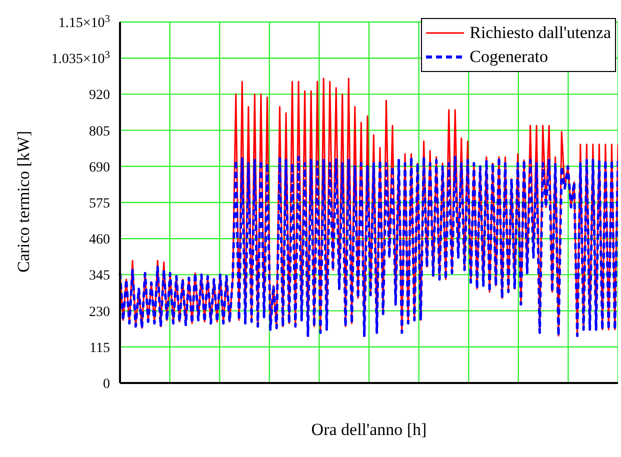 The width and height of the screenshot is (621, 457). What do you see at coordinates (99, 276) in the screenshot?
I see `y-tick-label: 345` at bounding box center [99, 276].